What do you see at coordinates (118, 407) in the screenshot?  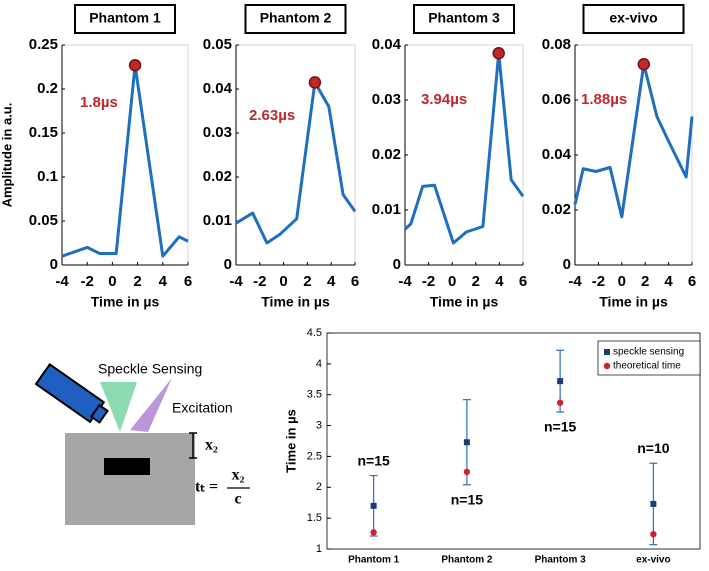 I see `sensing-beam` at bounding box center [118, 407].